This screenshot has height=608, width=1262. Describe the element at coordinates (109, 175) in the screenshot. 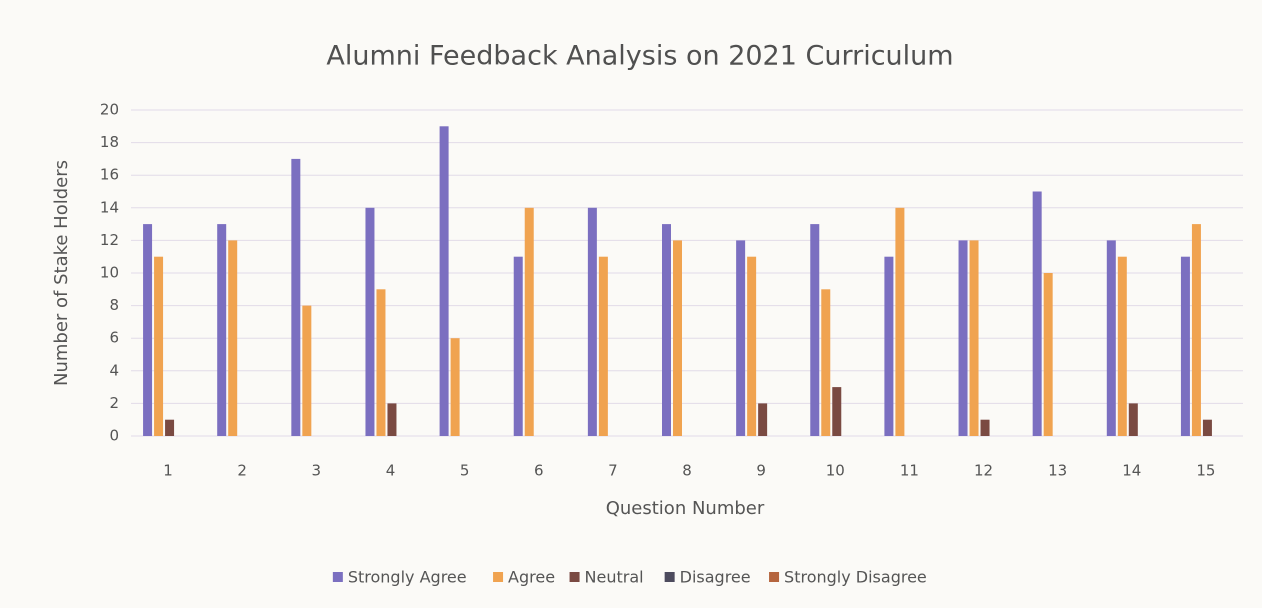

I see `y-tick-label: 16` at that location.